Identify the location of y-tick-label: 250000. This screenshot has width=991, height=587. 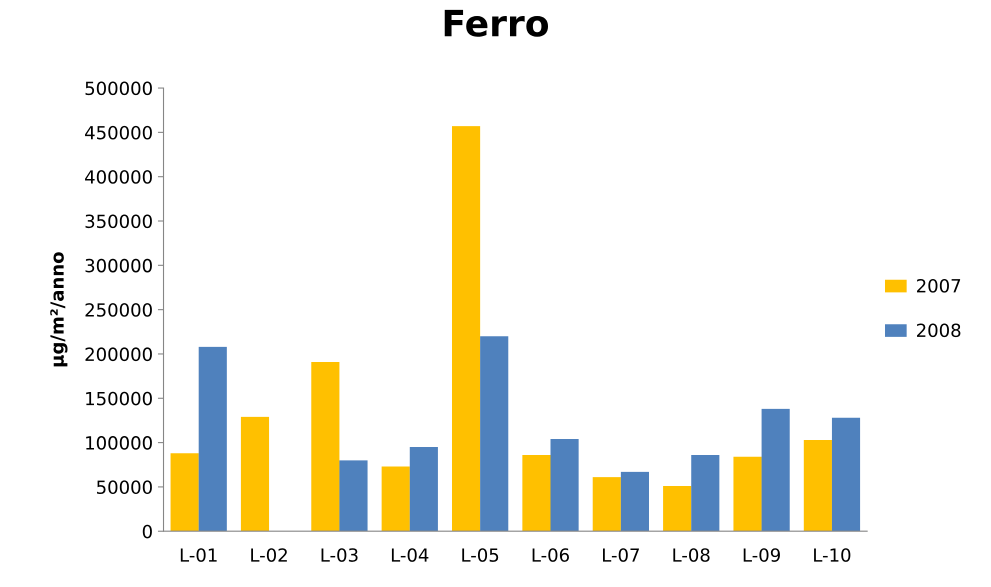
(118, 310).